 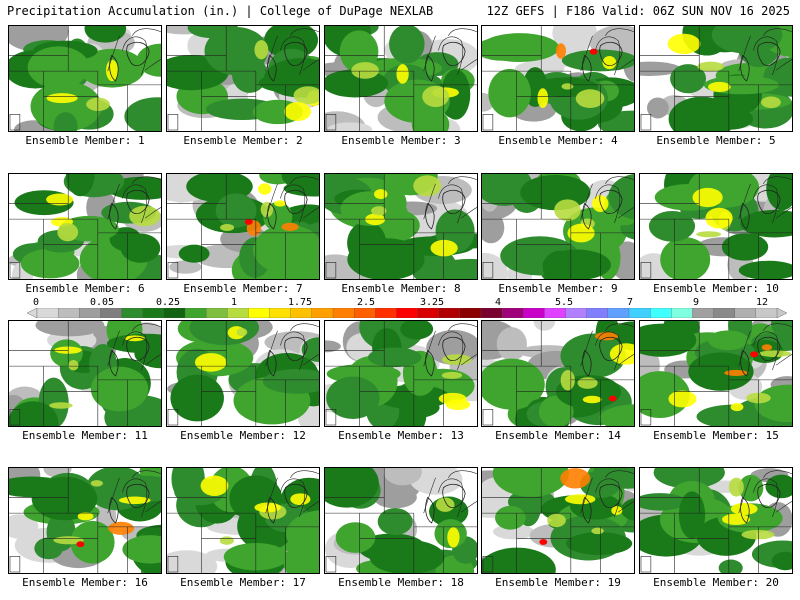 I want to click on ensemble-member-label: Ensemble Member: 3, so click(x=401, y=140).